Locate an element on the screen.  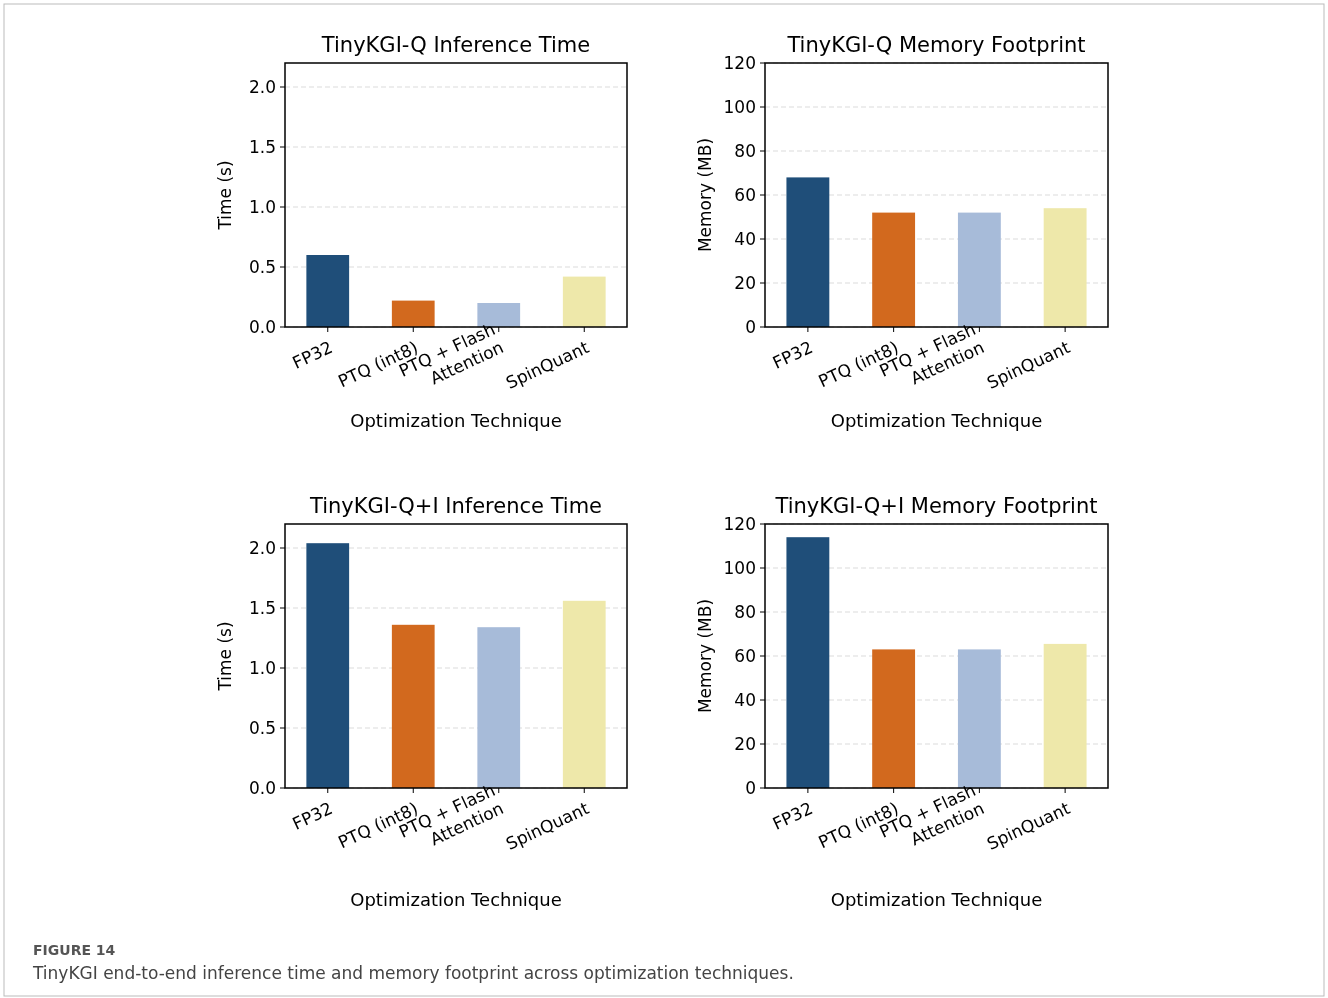
chart-title: TinyKGI-Q+I Memory Footprint is located at coordinates (936, 506).